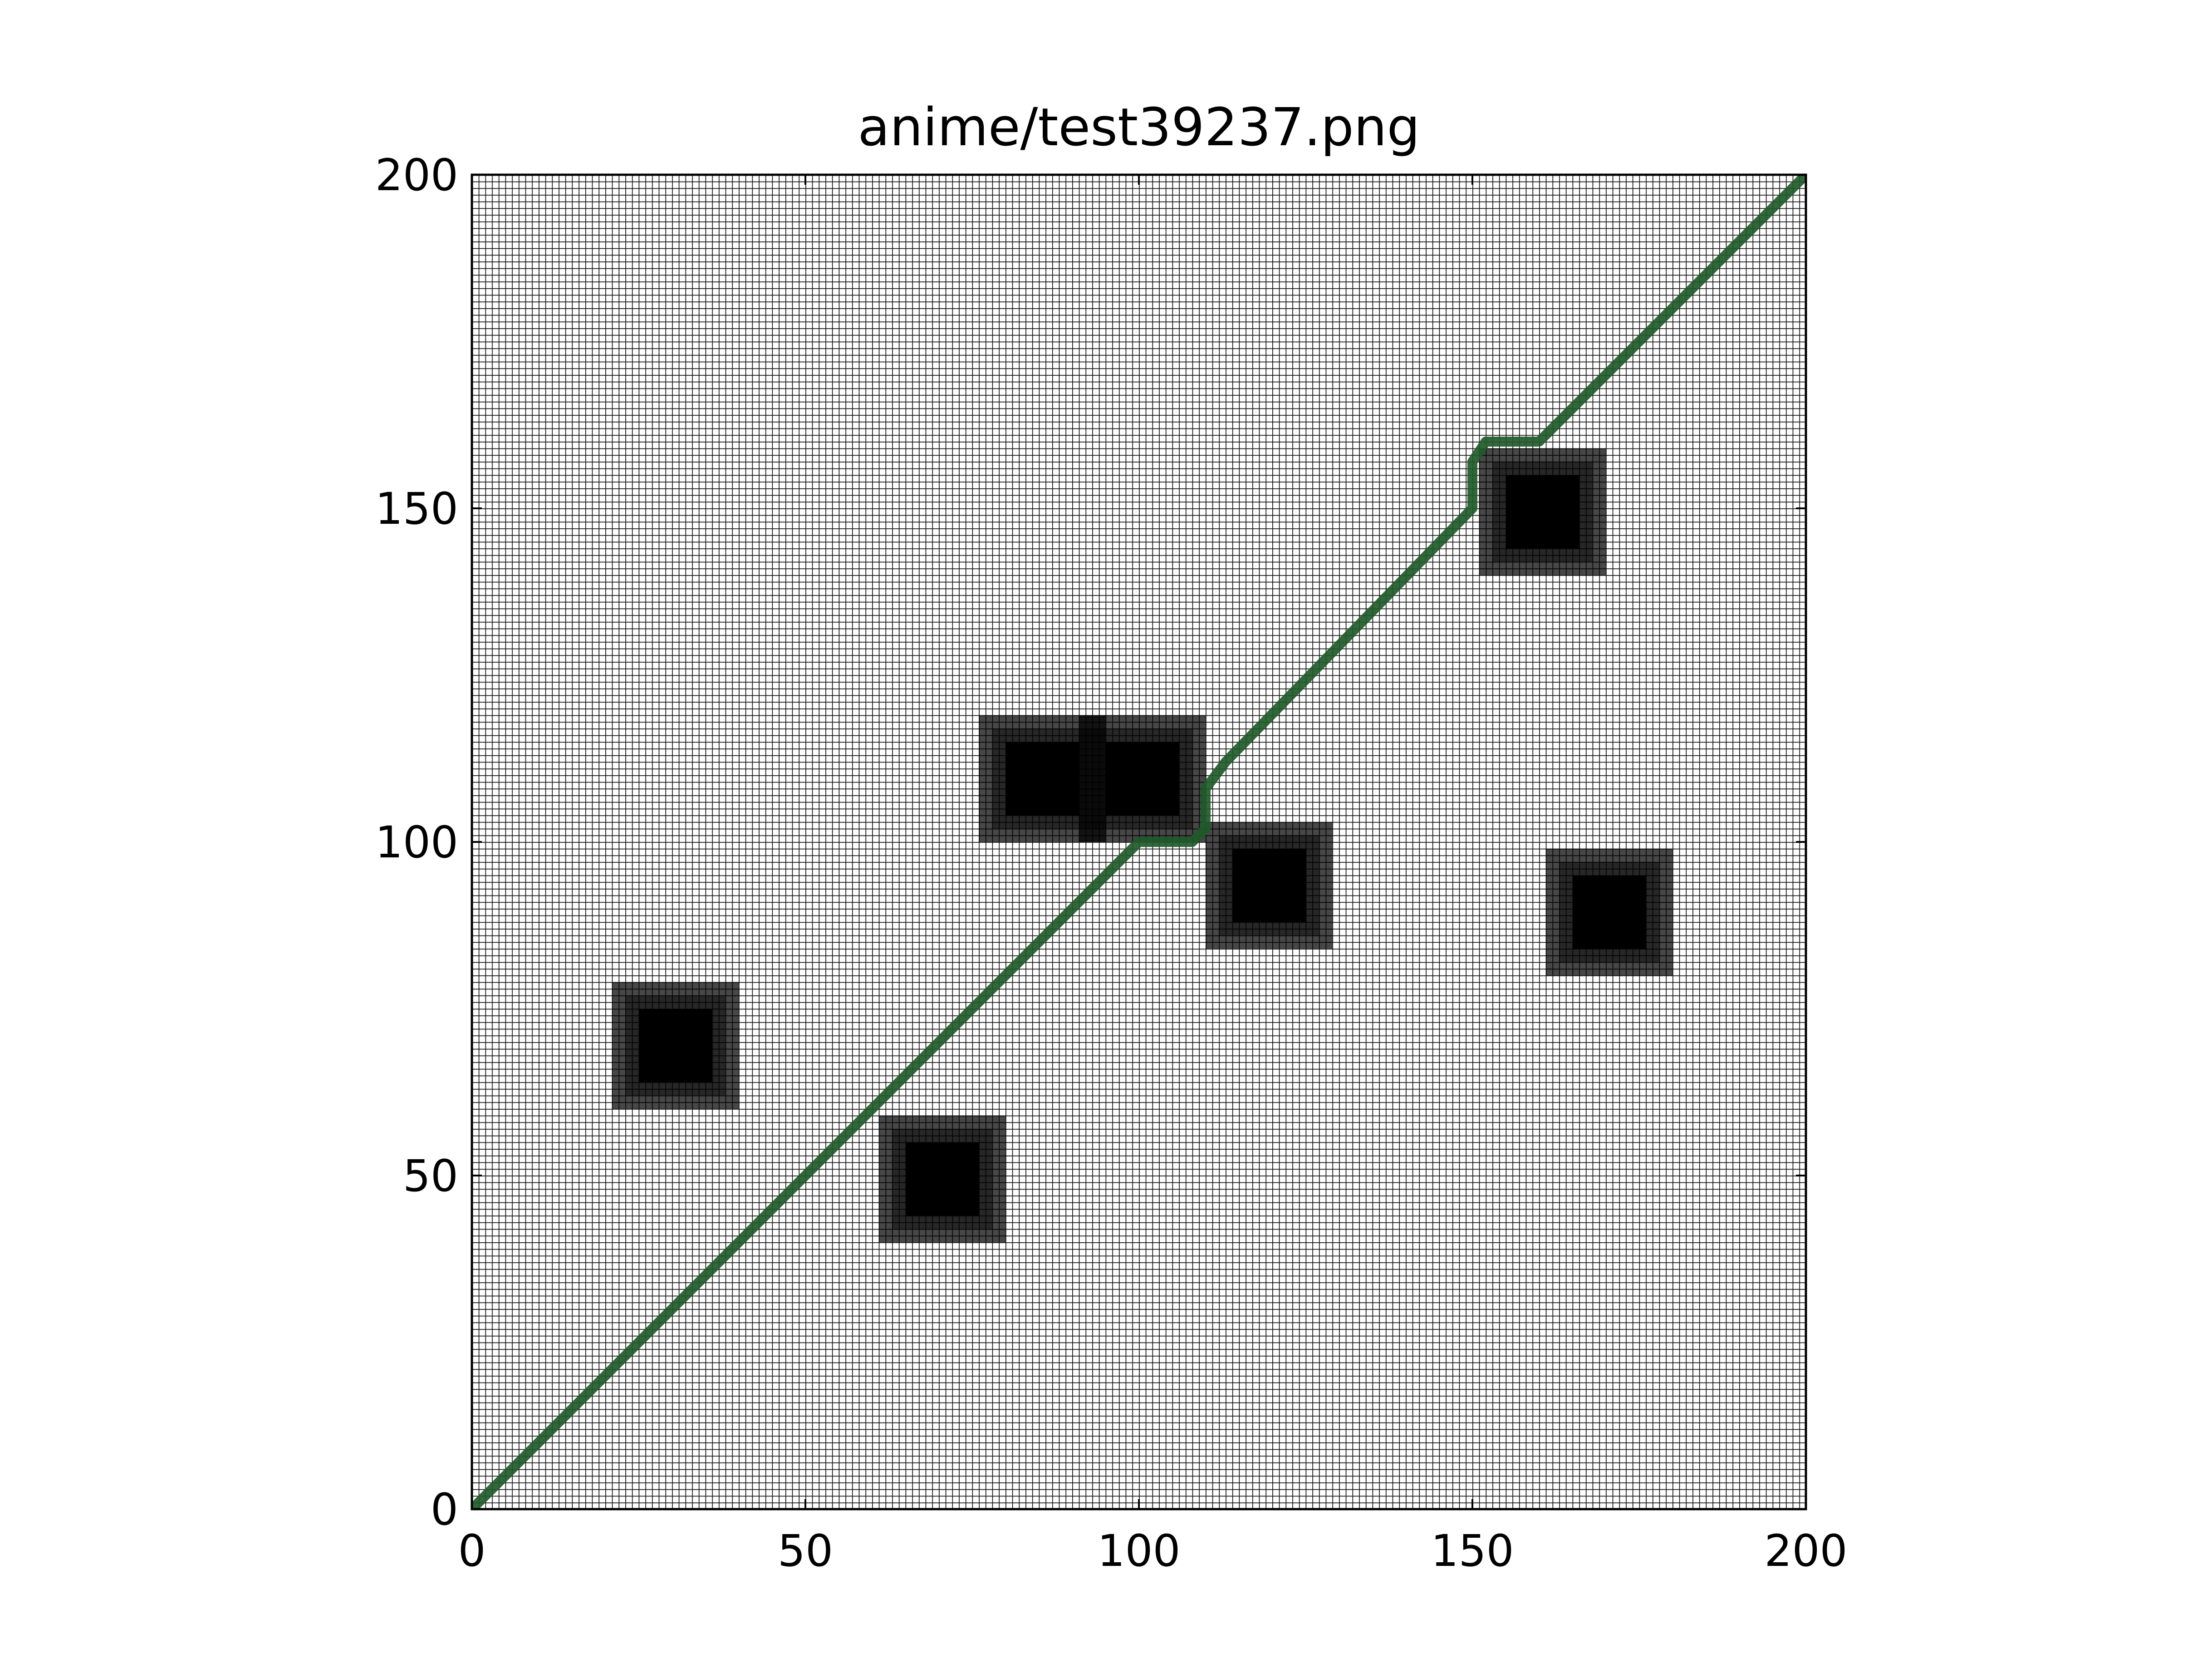  What do you see at coordinates (416, 508) in the screenshot?
I see `y-tick-label: 150` at bounding box center [416, 508].